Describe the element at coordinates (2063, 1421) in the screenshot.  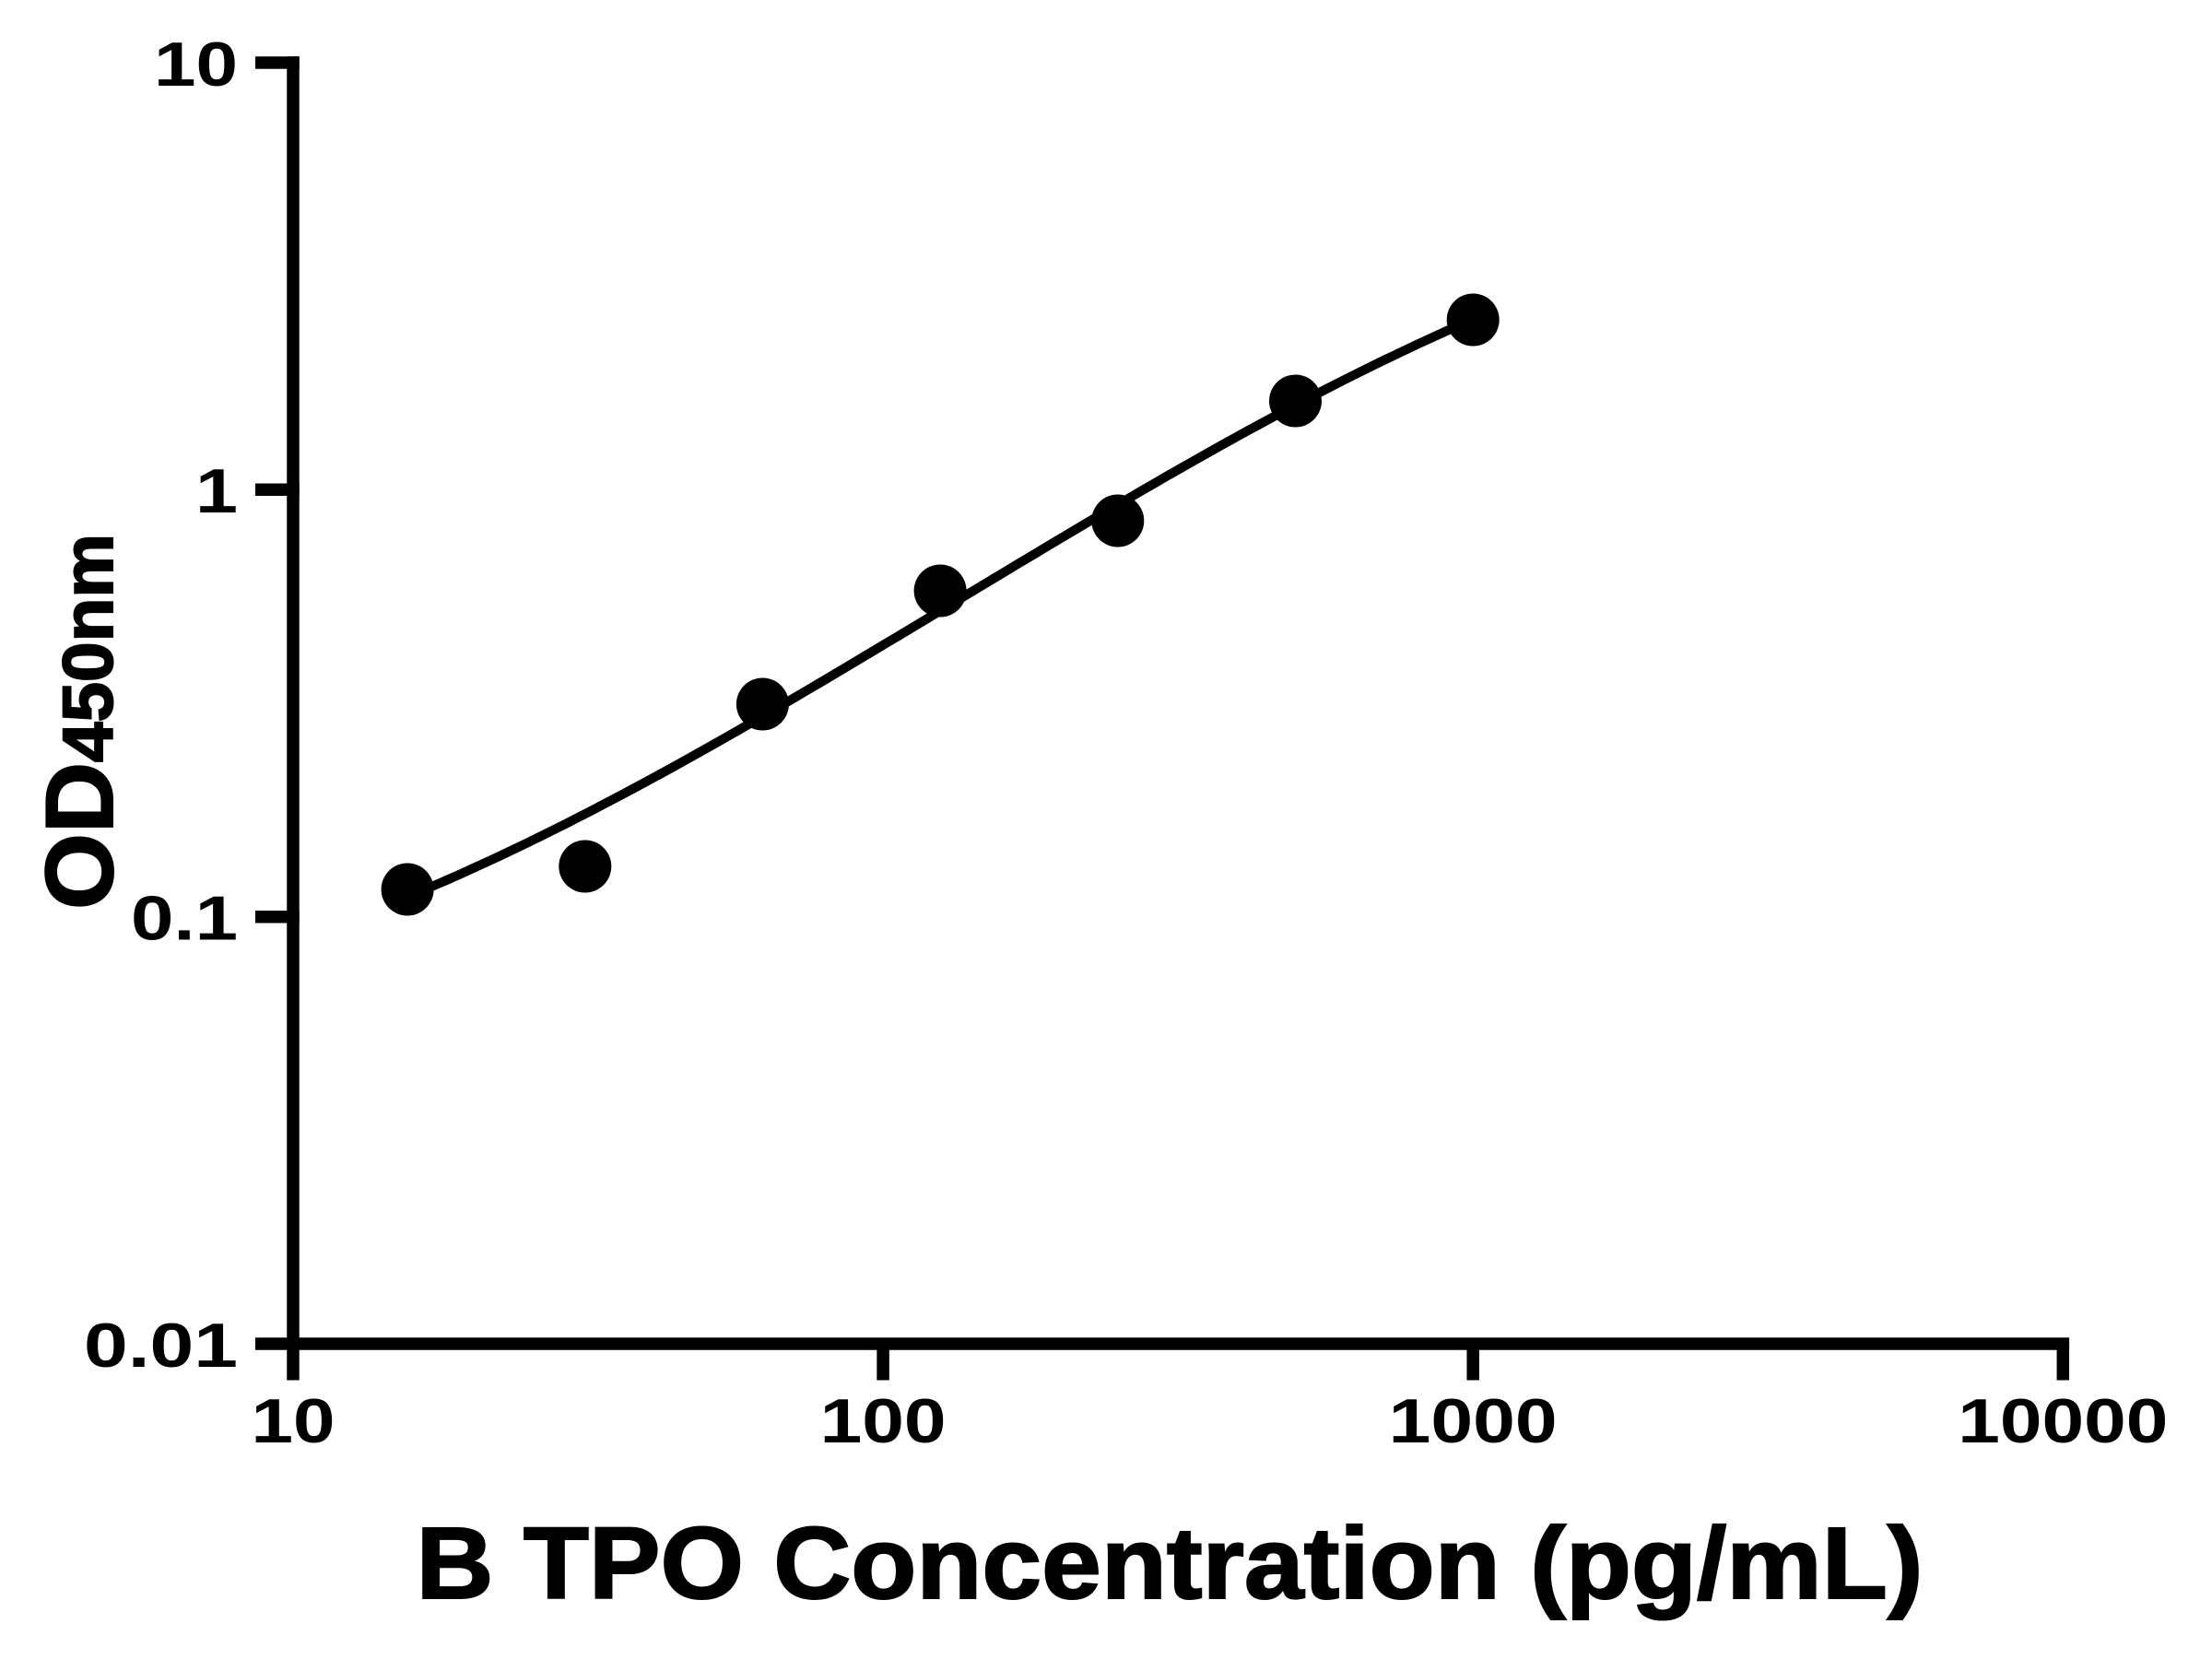
I see `svg-text: 10000` at that location.